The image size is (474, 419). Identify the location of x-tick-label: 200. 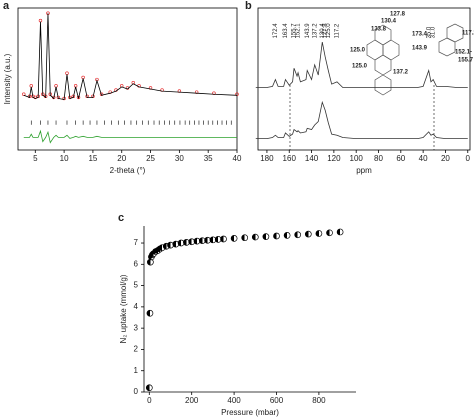
(192, 400).